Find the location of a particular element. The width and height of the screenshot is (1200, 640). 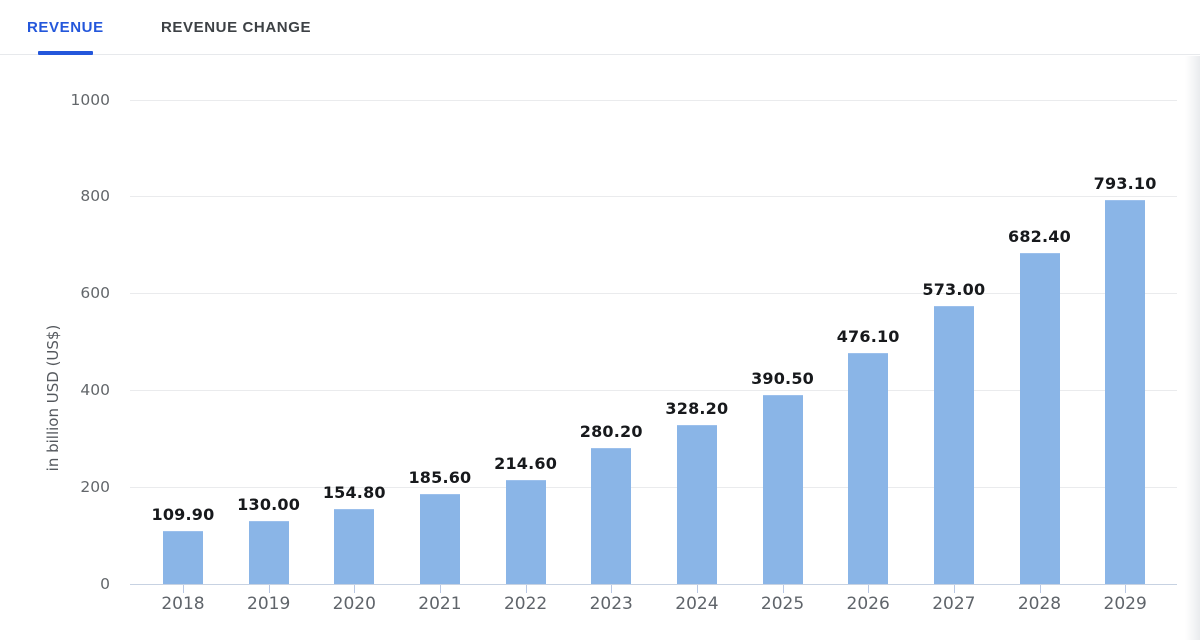

x-tick-label-2019: 2019 is located at coordinates (269, 604).